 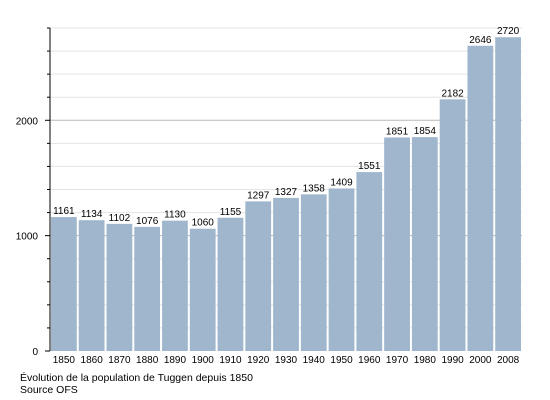 What do you see at coordinates (341, 360) in the screenshot?
I see `x-tick-label: 1950` at bounding box center [341, 360].